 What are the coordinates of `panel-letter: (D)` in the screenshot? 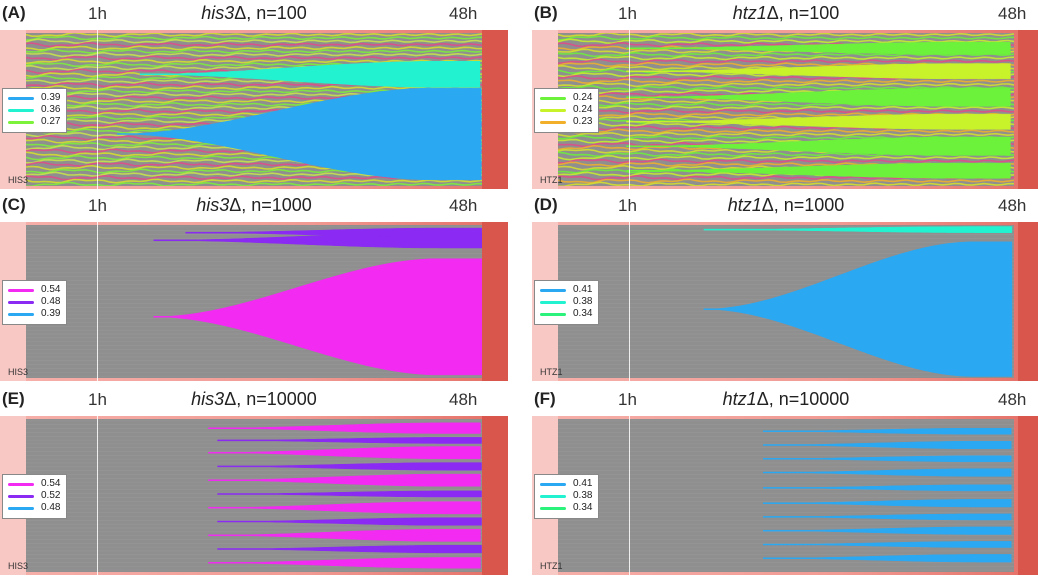 It's located at (546, 204).